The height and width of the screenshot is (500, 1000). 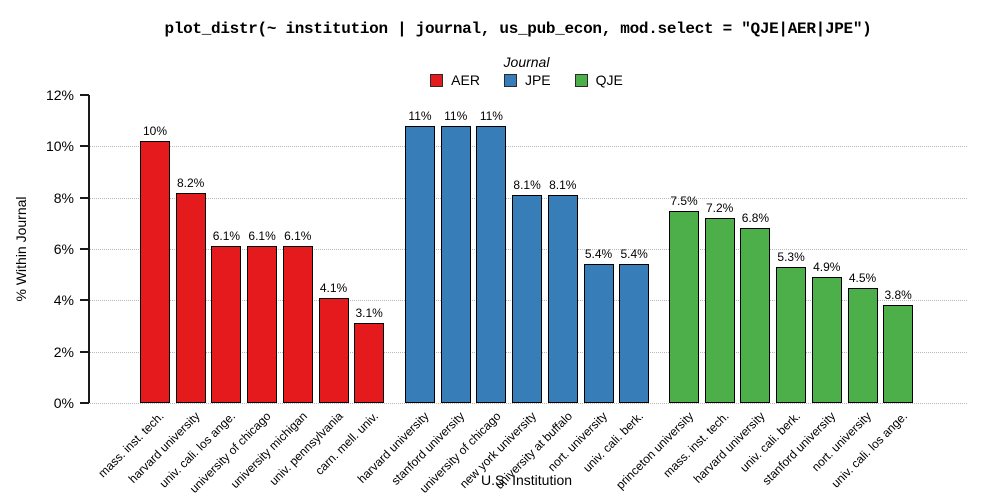 I want to click on bar-value-label: 8.2%, so click(x=191, y=182).